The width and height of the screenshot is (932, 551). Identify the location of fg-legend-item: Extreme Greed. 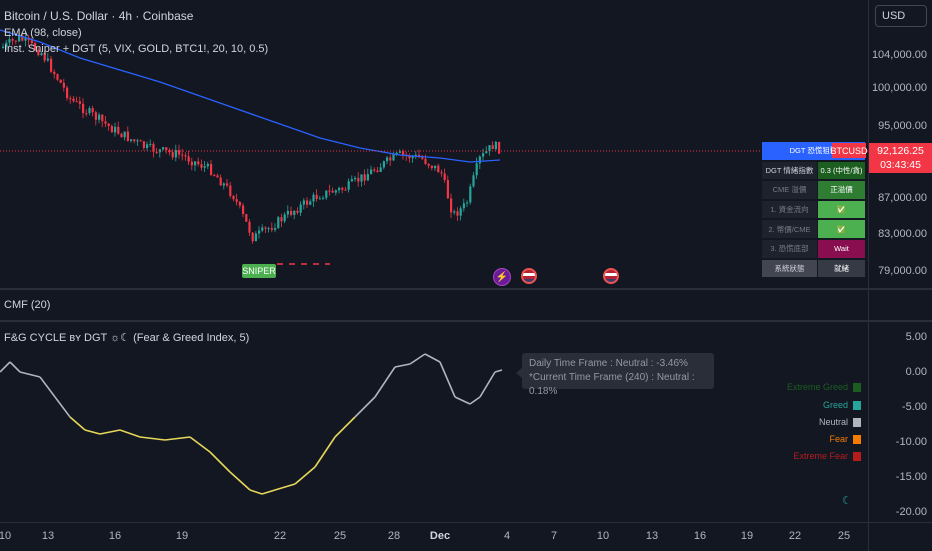
(824, 387).